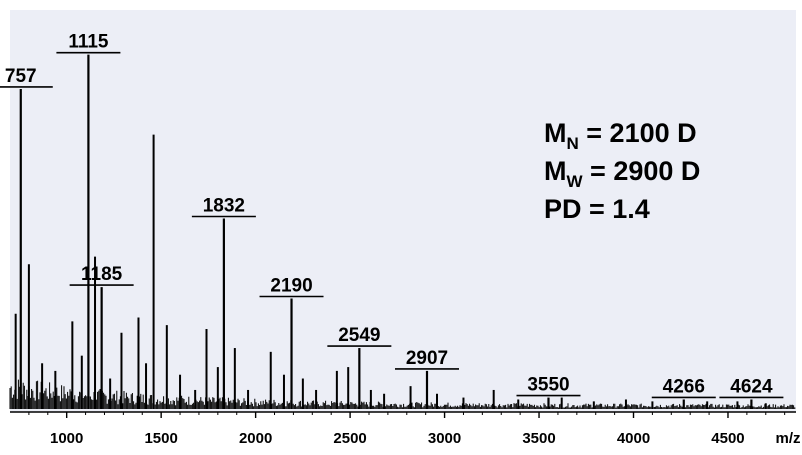 This screenshot has height=455, width=802. I want to click on stat-line: PD = 1.4, so click(597, 209).